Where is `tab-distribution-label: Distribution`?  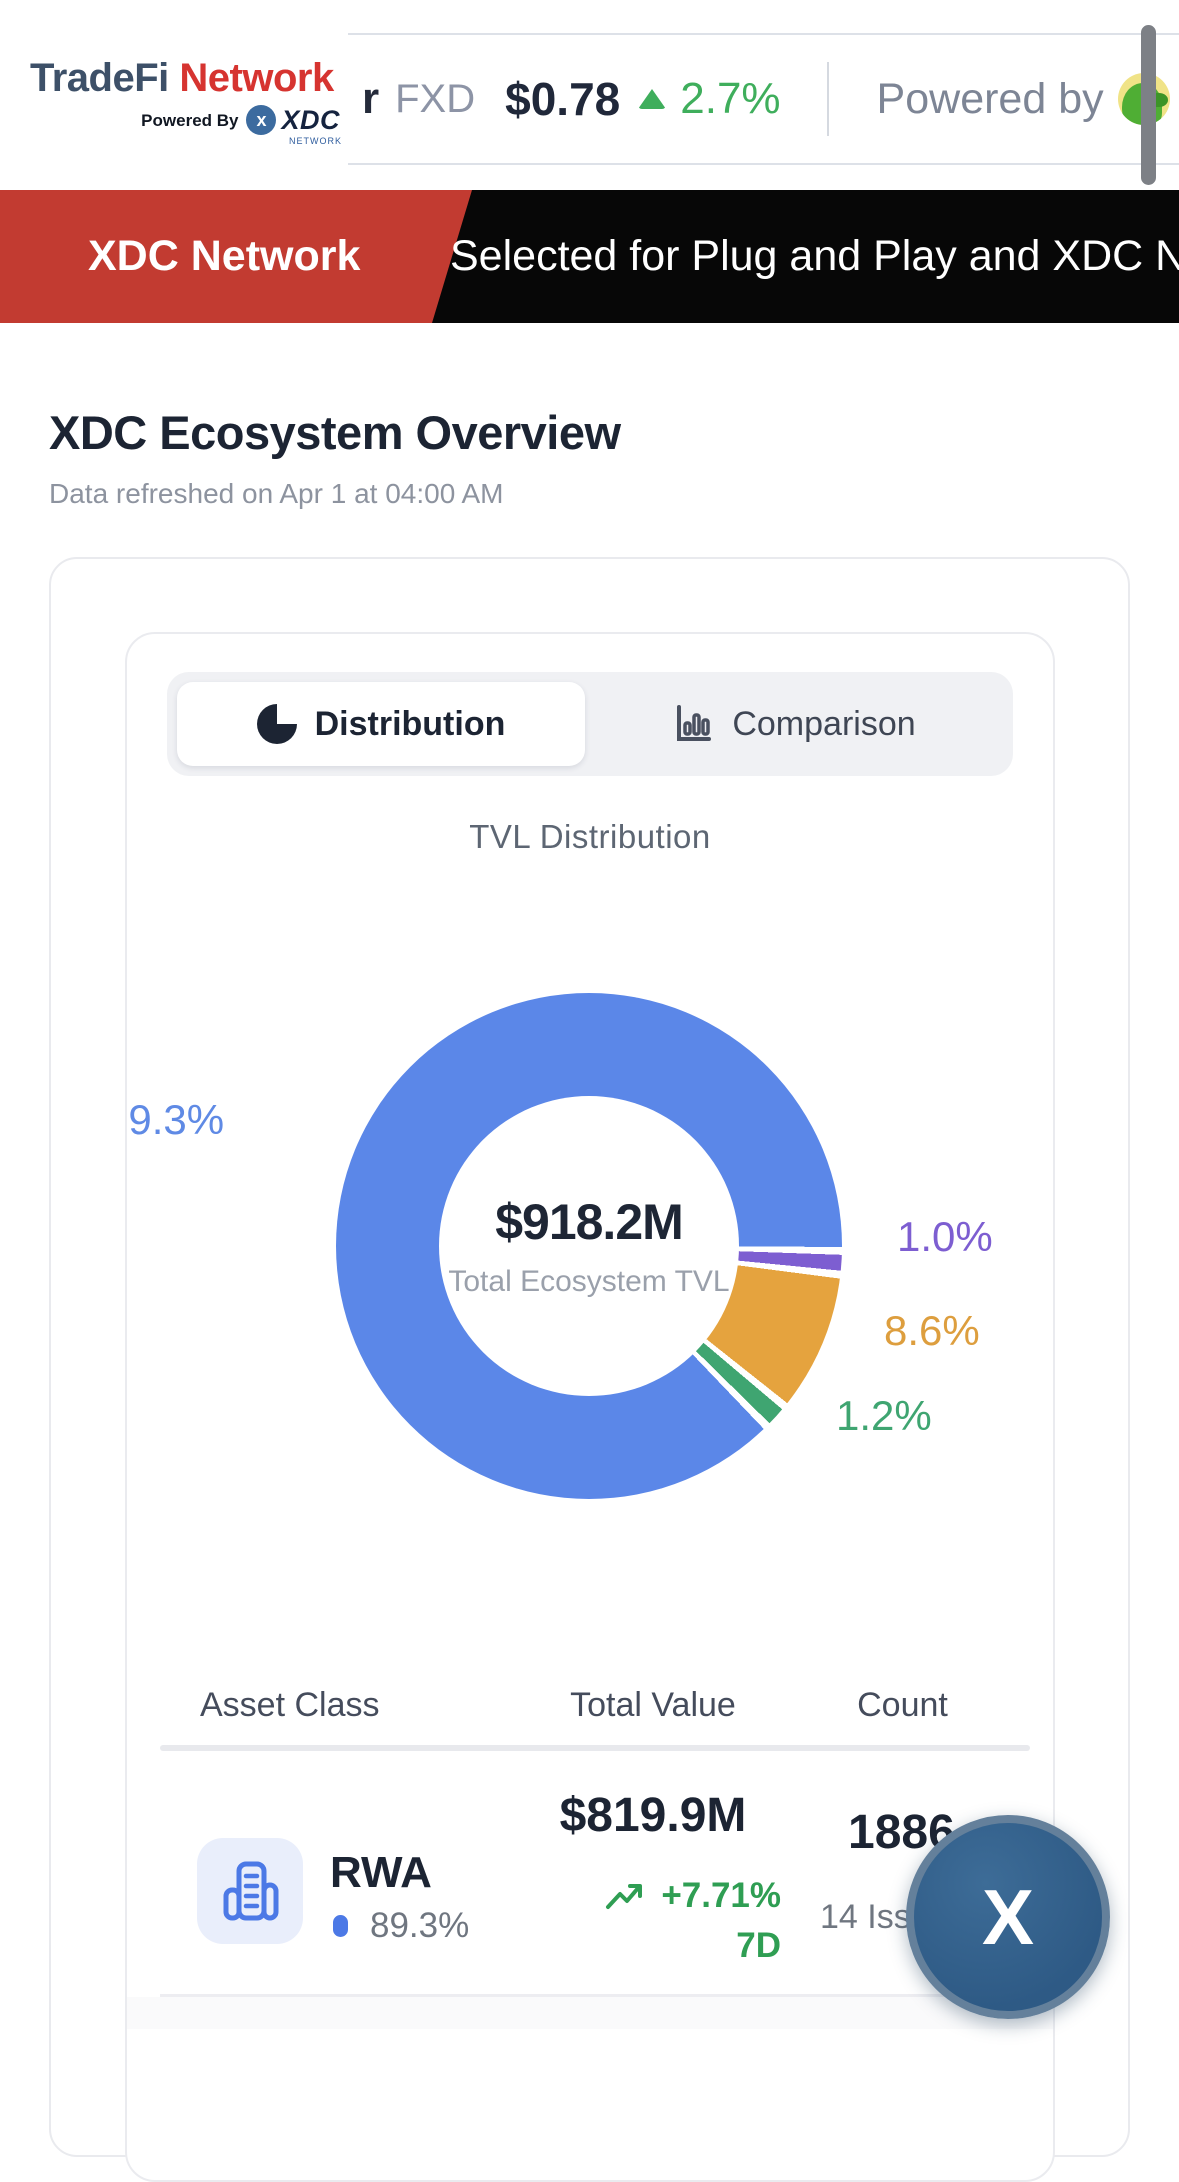 tab-distribution-label: Distribution is located at coordinates (410, 723).